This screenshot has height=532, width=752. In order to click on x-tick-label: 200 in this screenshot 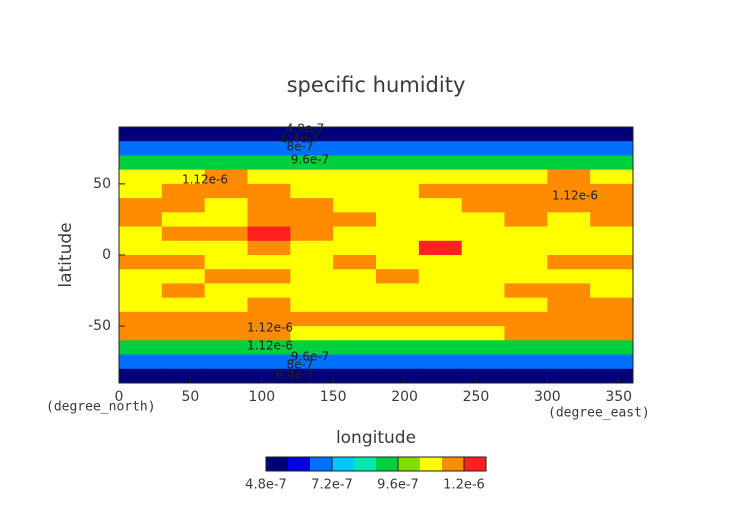, I will do `click(404, 397)`.